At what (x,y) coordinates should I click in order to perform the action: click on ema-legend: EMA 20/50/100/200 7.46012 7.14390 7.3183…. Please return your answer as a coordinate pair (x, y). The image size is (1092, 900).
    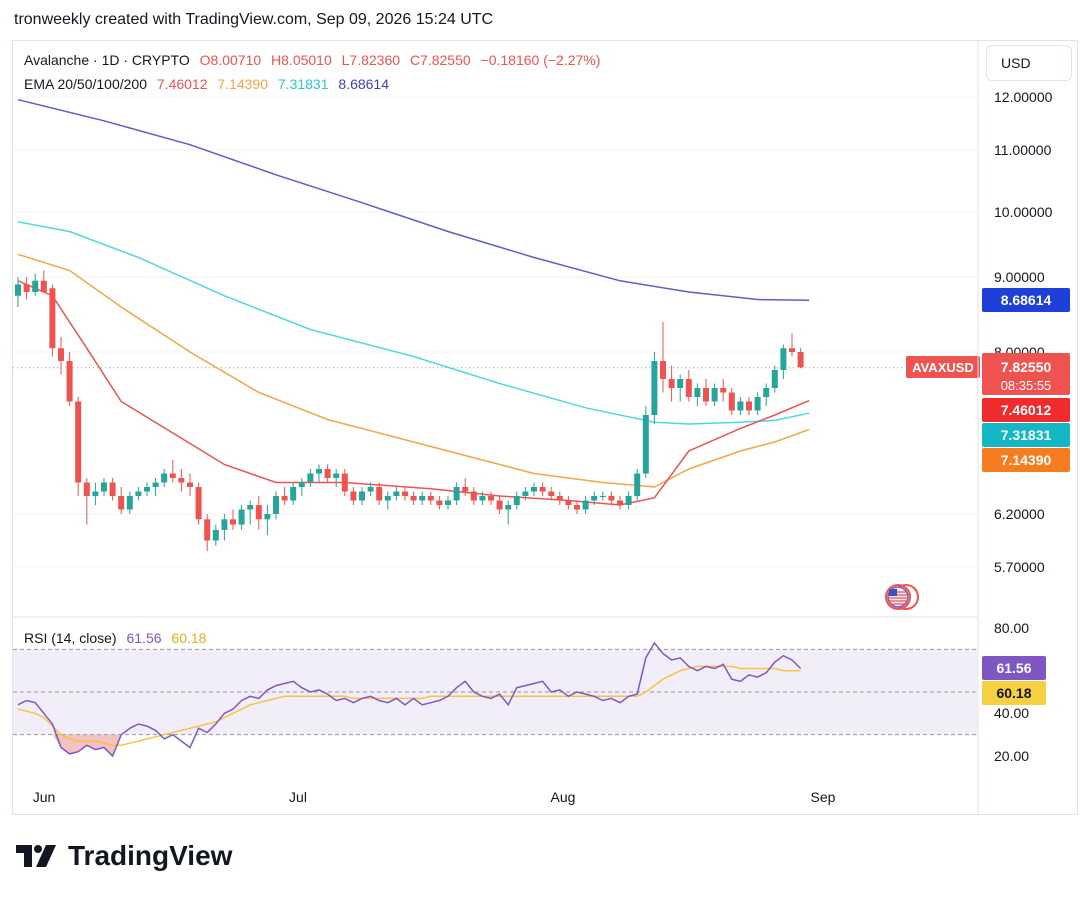
    Looking at the image, I should click on (209, 84).